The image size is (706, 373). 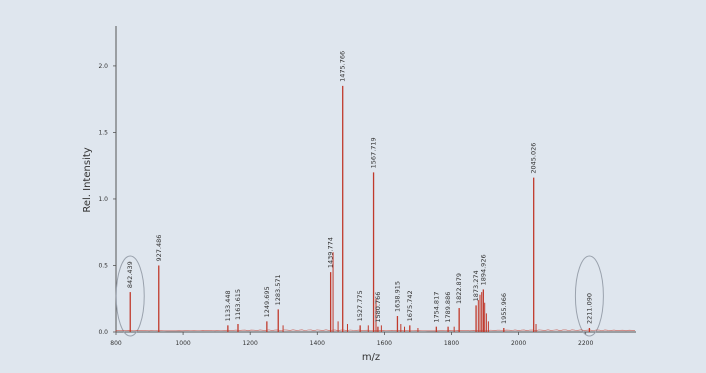 What do you see at coordinates (371, 357) in the screenshot?
I see `x-axis-title: m/z` at bounding box center [371, 357].